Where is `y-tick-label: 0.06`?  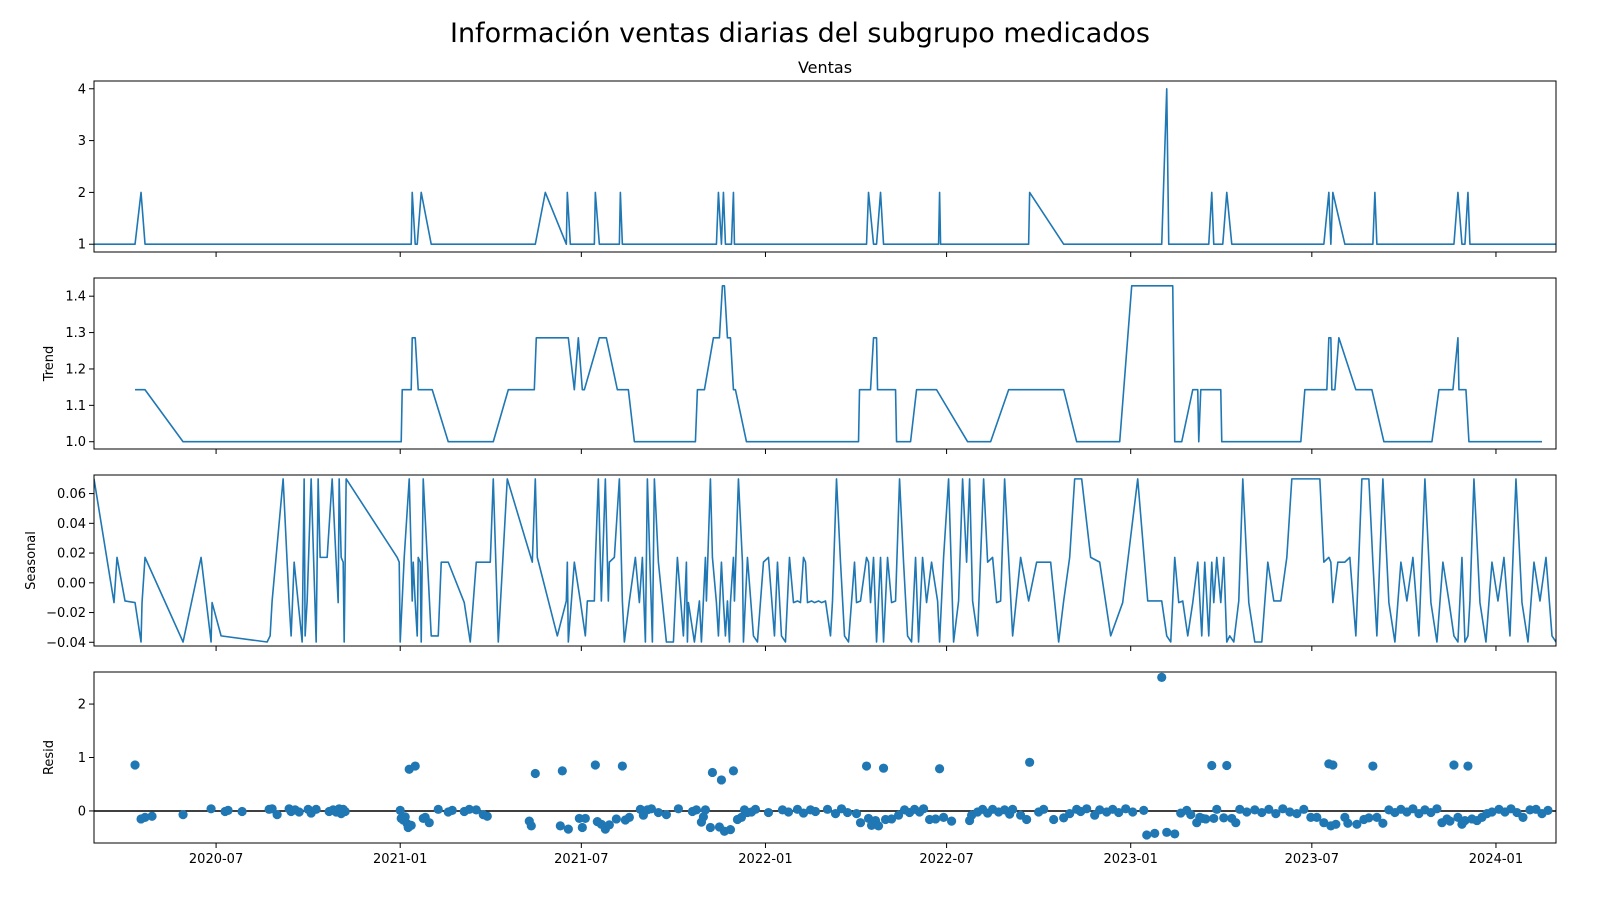 y-tick-label: 0.06 is located at coordinates (71, 494).